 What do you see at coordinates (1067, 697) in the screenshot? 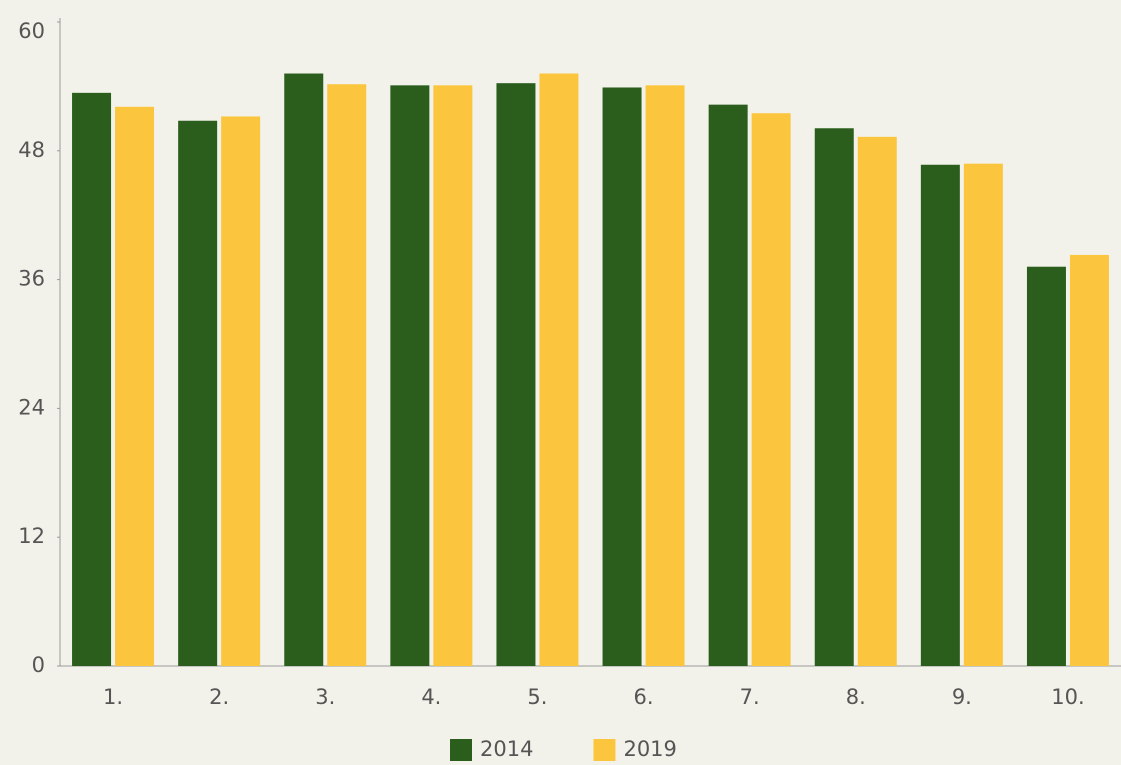
I see `x-tick-label: 10.` at bounding box center [1067, 697].